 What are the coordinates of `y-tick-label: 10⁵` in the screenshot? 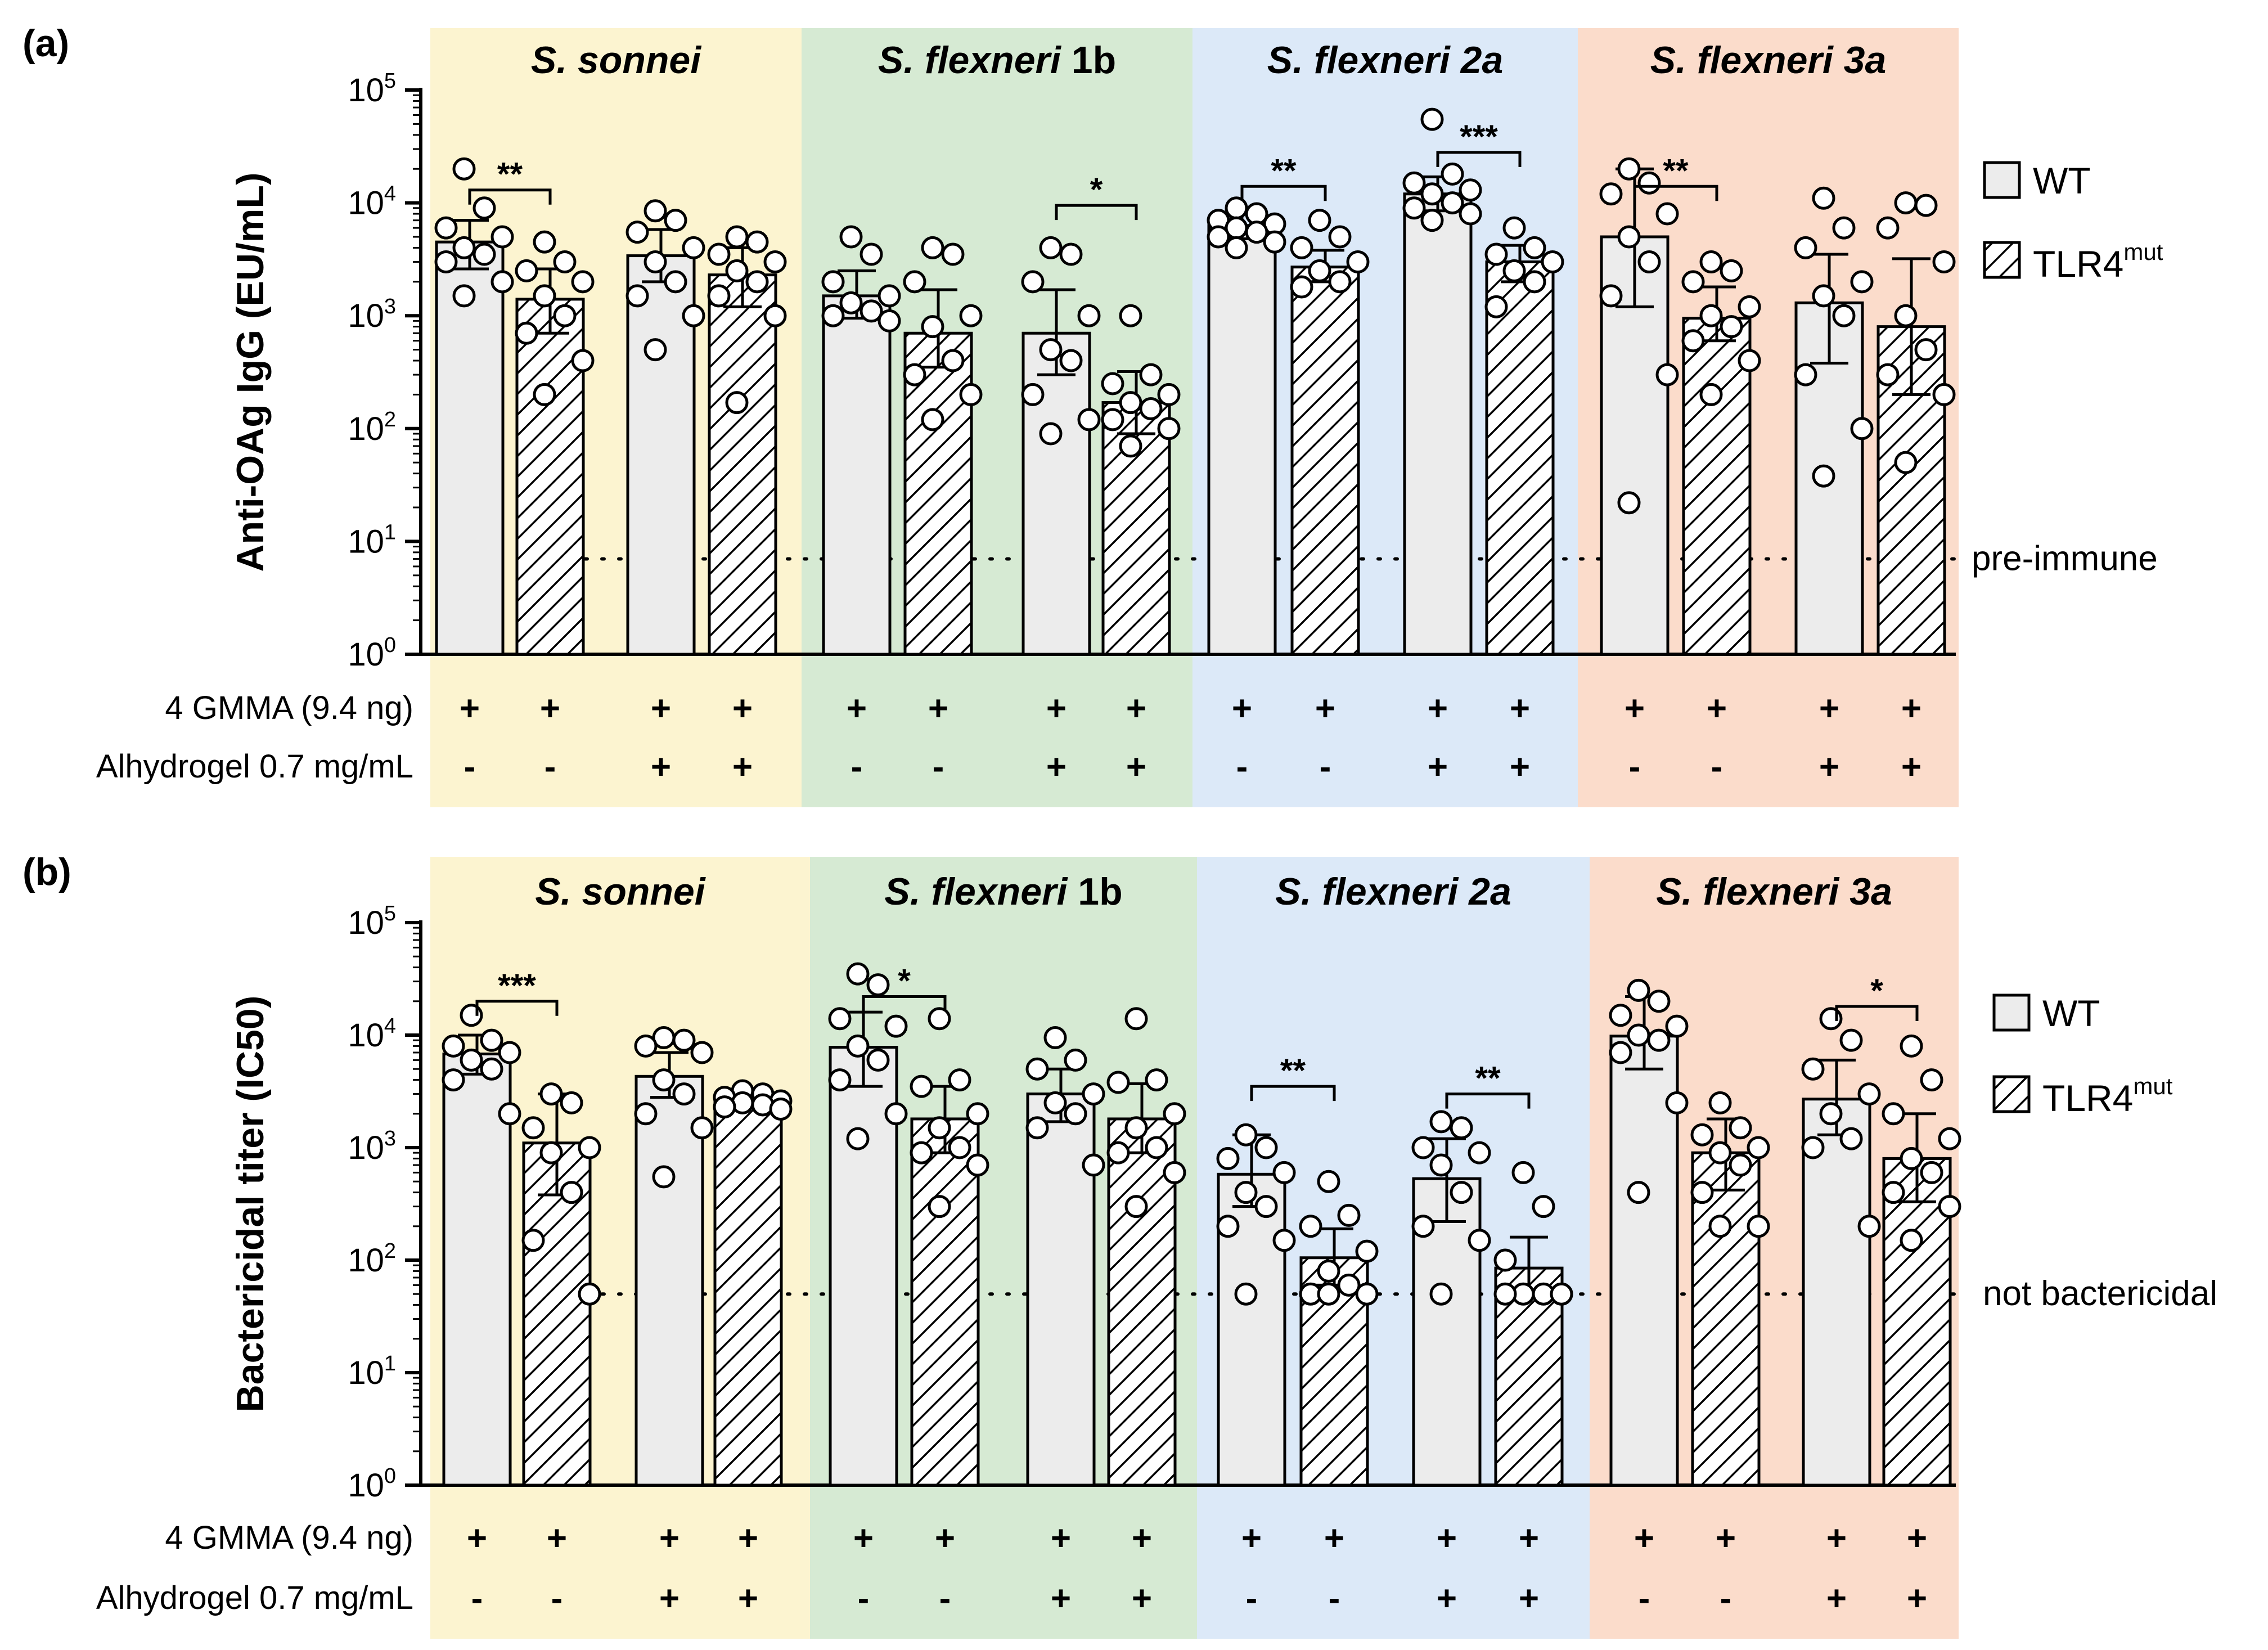 It's located at (372, 89).